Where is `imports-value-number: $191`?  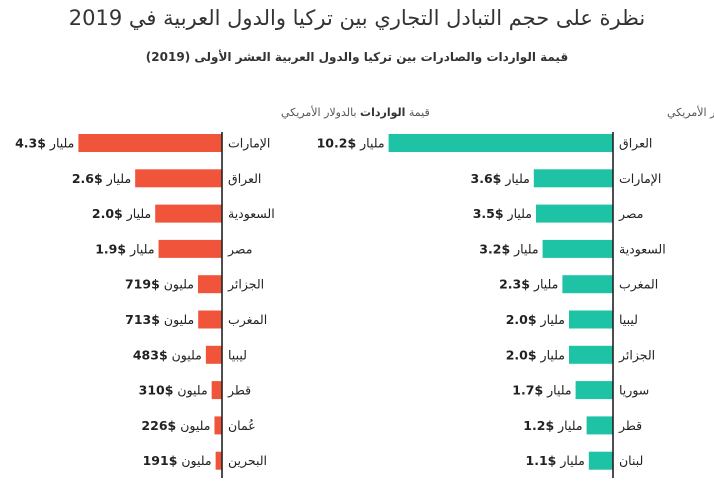 imports-value-number: $191 is located at coordinates (160, 460).